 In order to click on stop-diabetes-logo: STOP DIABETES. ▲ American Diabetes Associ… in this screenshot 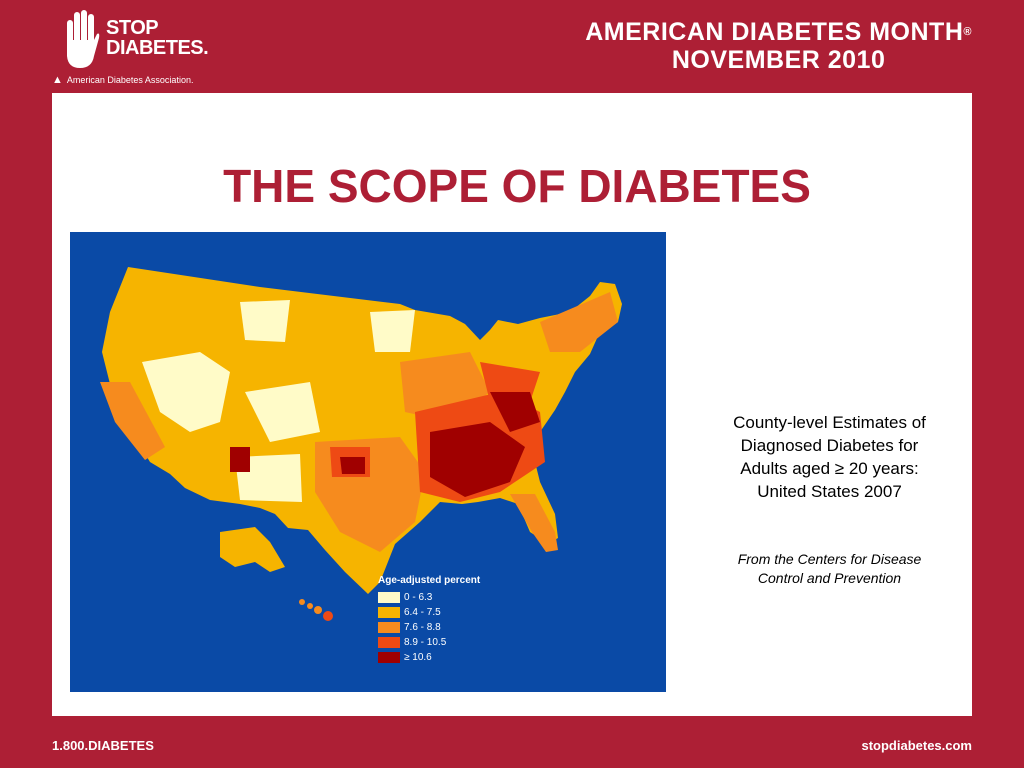, I will do `click(135, 48)`.